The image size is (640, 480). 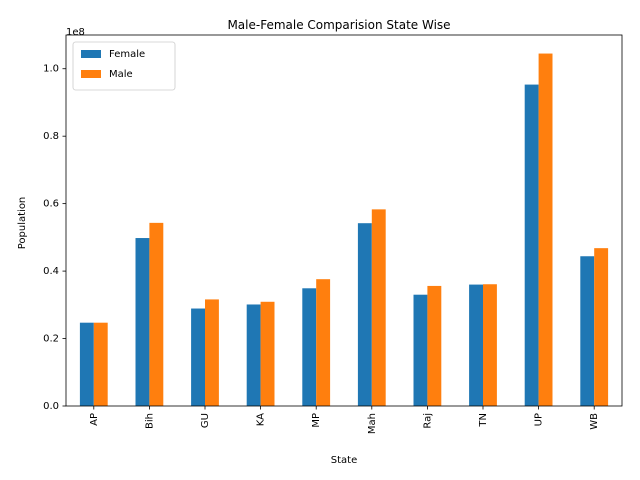 I want to click on x-tick-label-mp: MP, so click(x=316, y=420).